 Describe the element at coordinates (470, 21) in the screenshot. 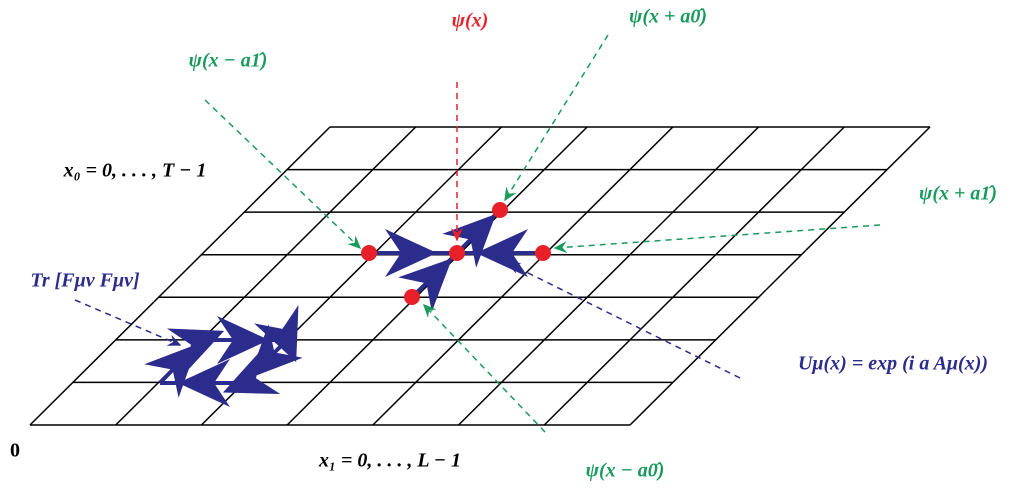

I see `label: ψ(x)` at that location.